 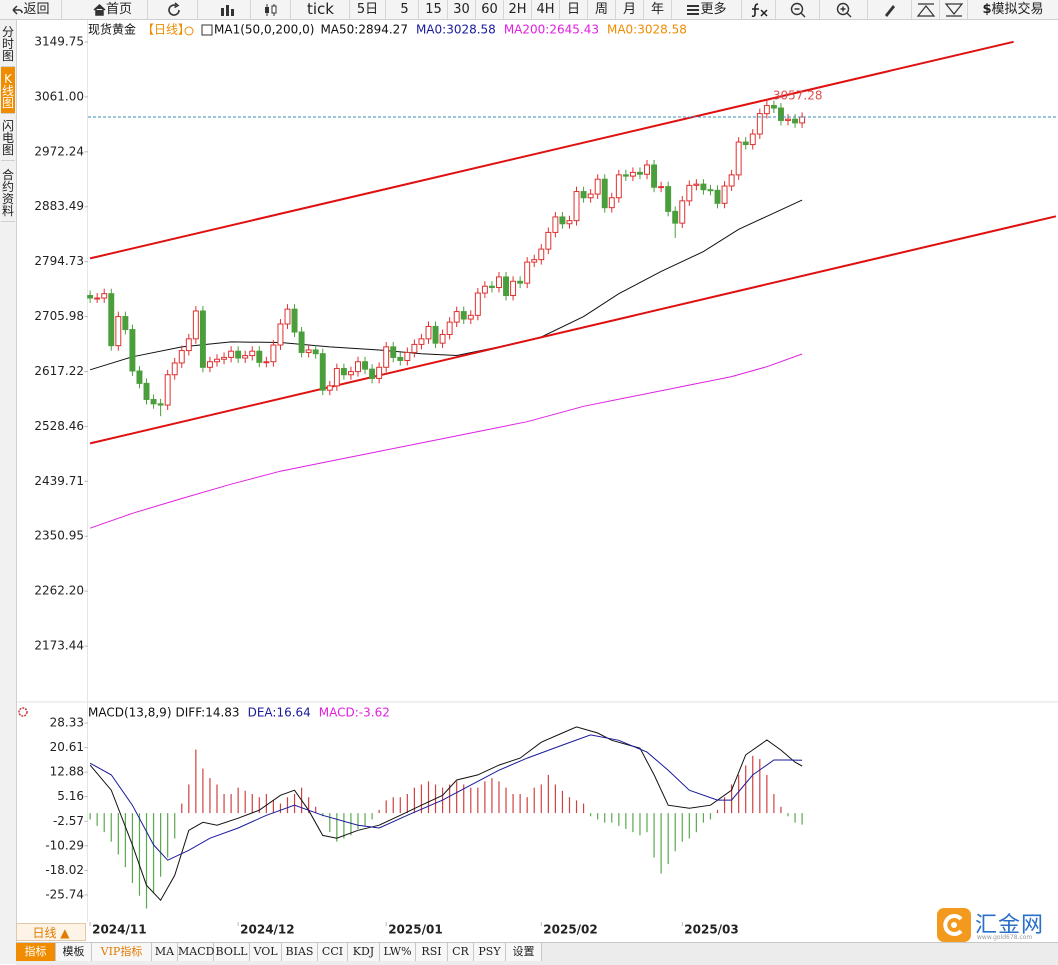 What do you see at coordinates (574, 9) in the screenshot?
I see `period-button: 日` at bounding box center [574, 9].